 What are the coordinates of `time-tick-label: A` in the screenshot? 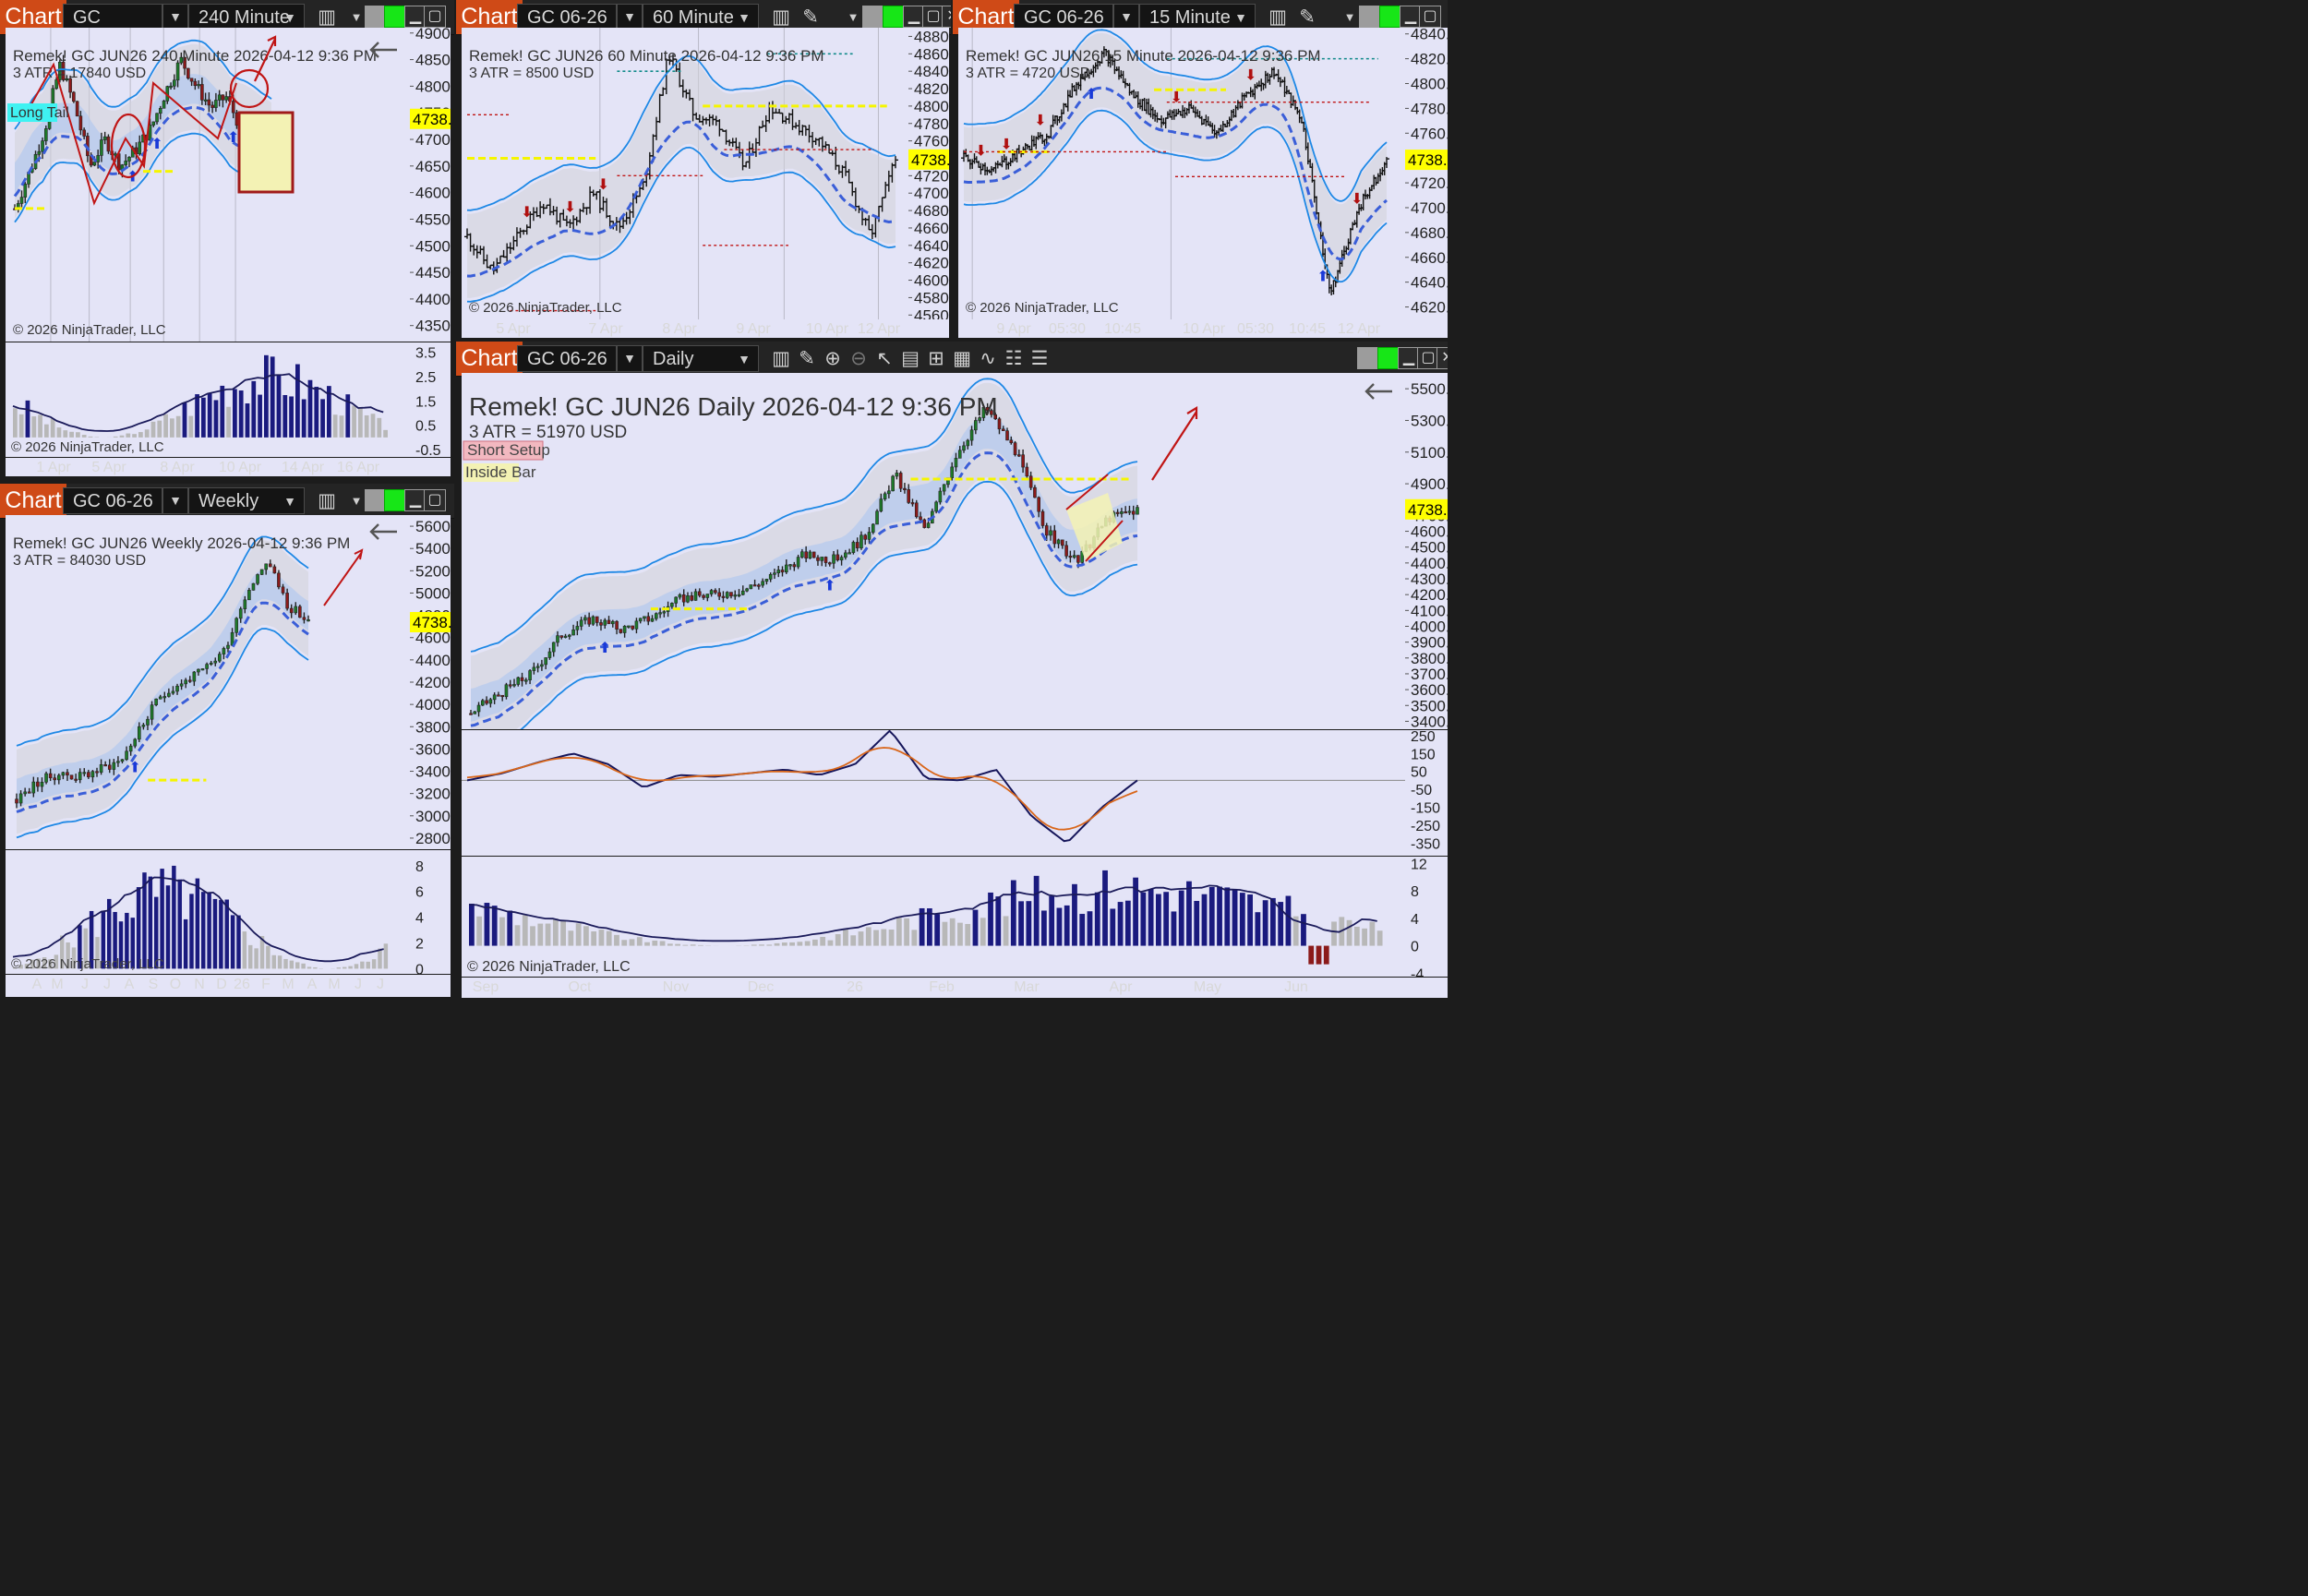 It's located at (130, 984).